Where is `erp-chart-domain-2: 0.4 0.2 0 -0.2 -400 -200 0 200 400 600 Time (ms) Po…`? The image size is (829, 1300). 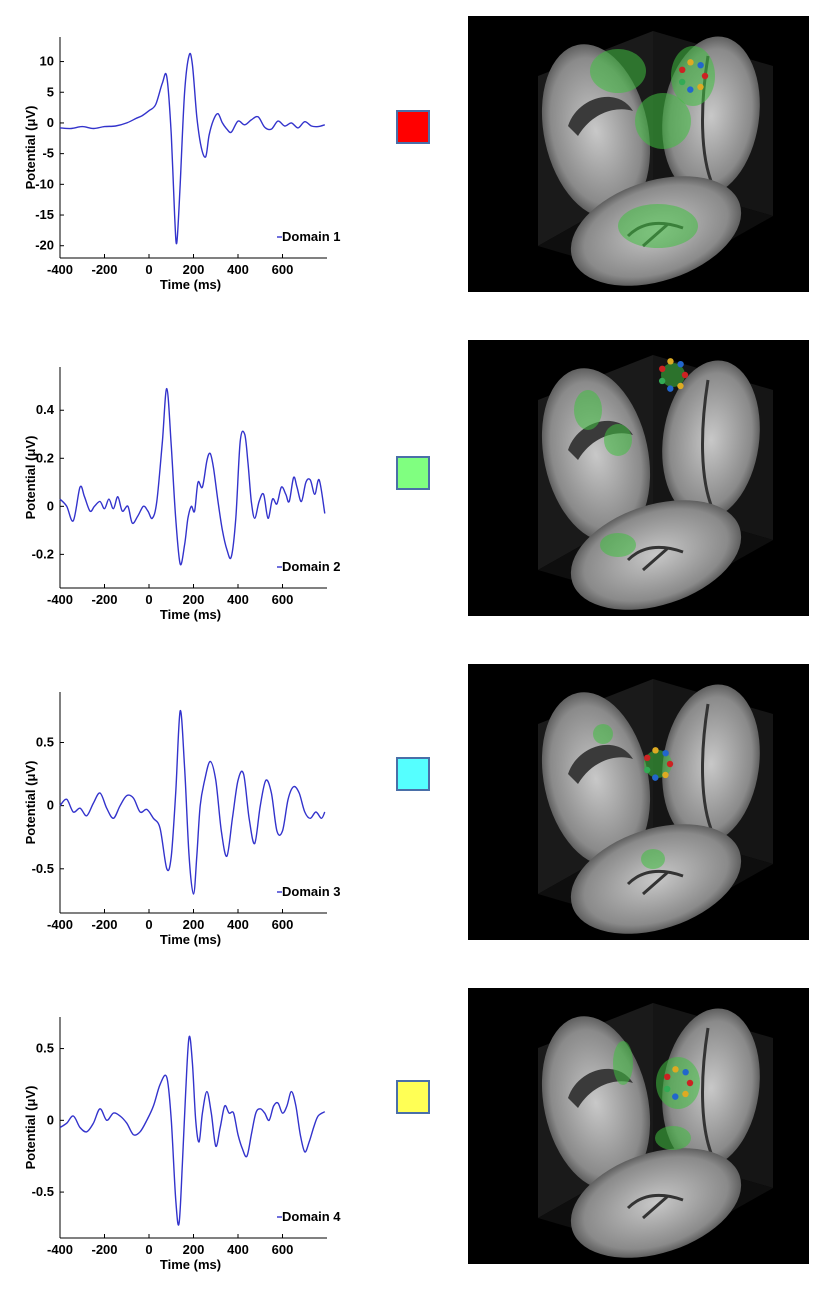 erp-chart-domain-2: 0.4 0.2 0 -0.2 -400 -200 0 200 400 600 Time (ms) Po… is located at coordinates (175, 495).